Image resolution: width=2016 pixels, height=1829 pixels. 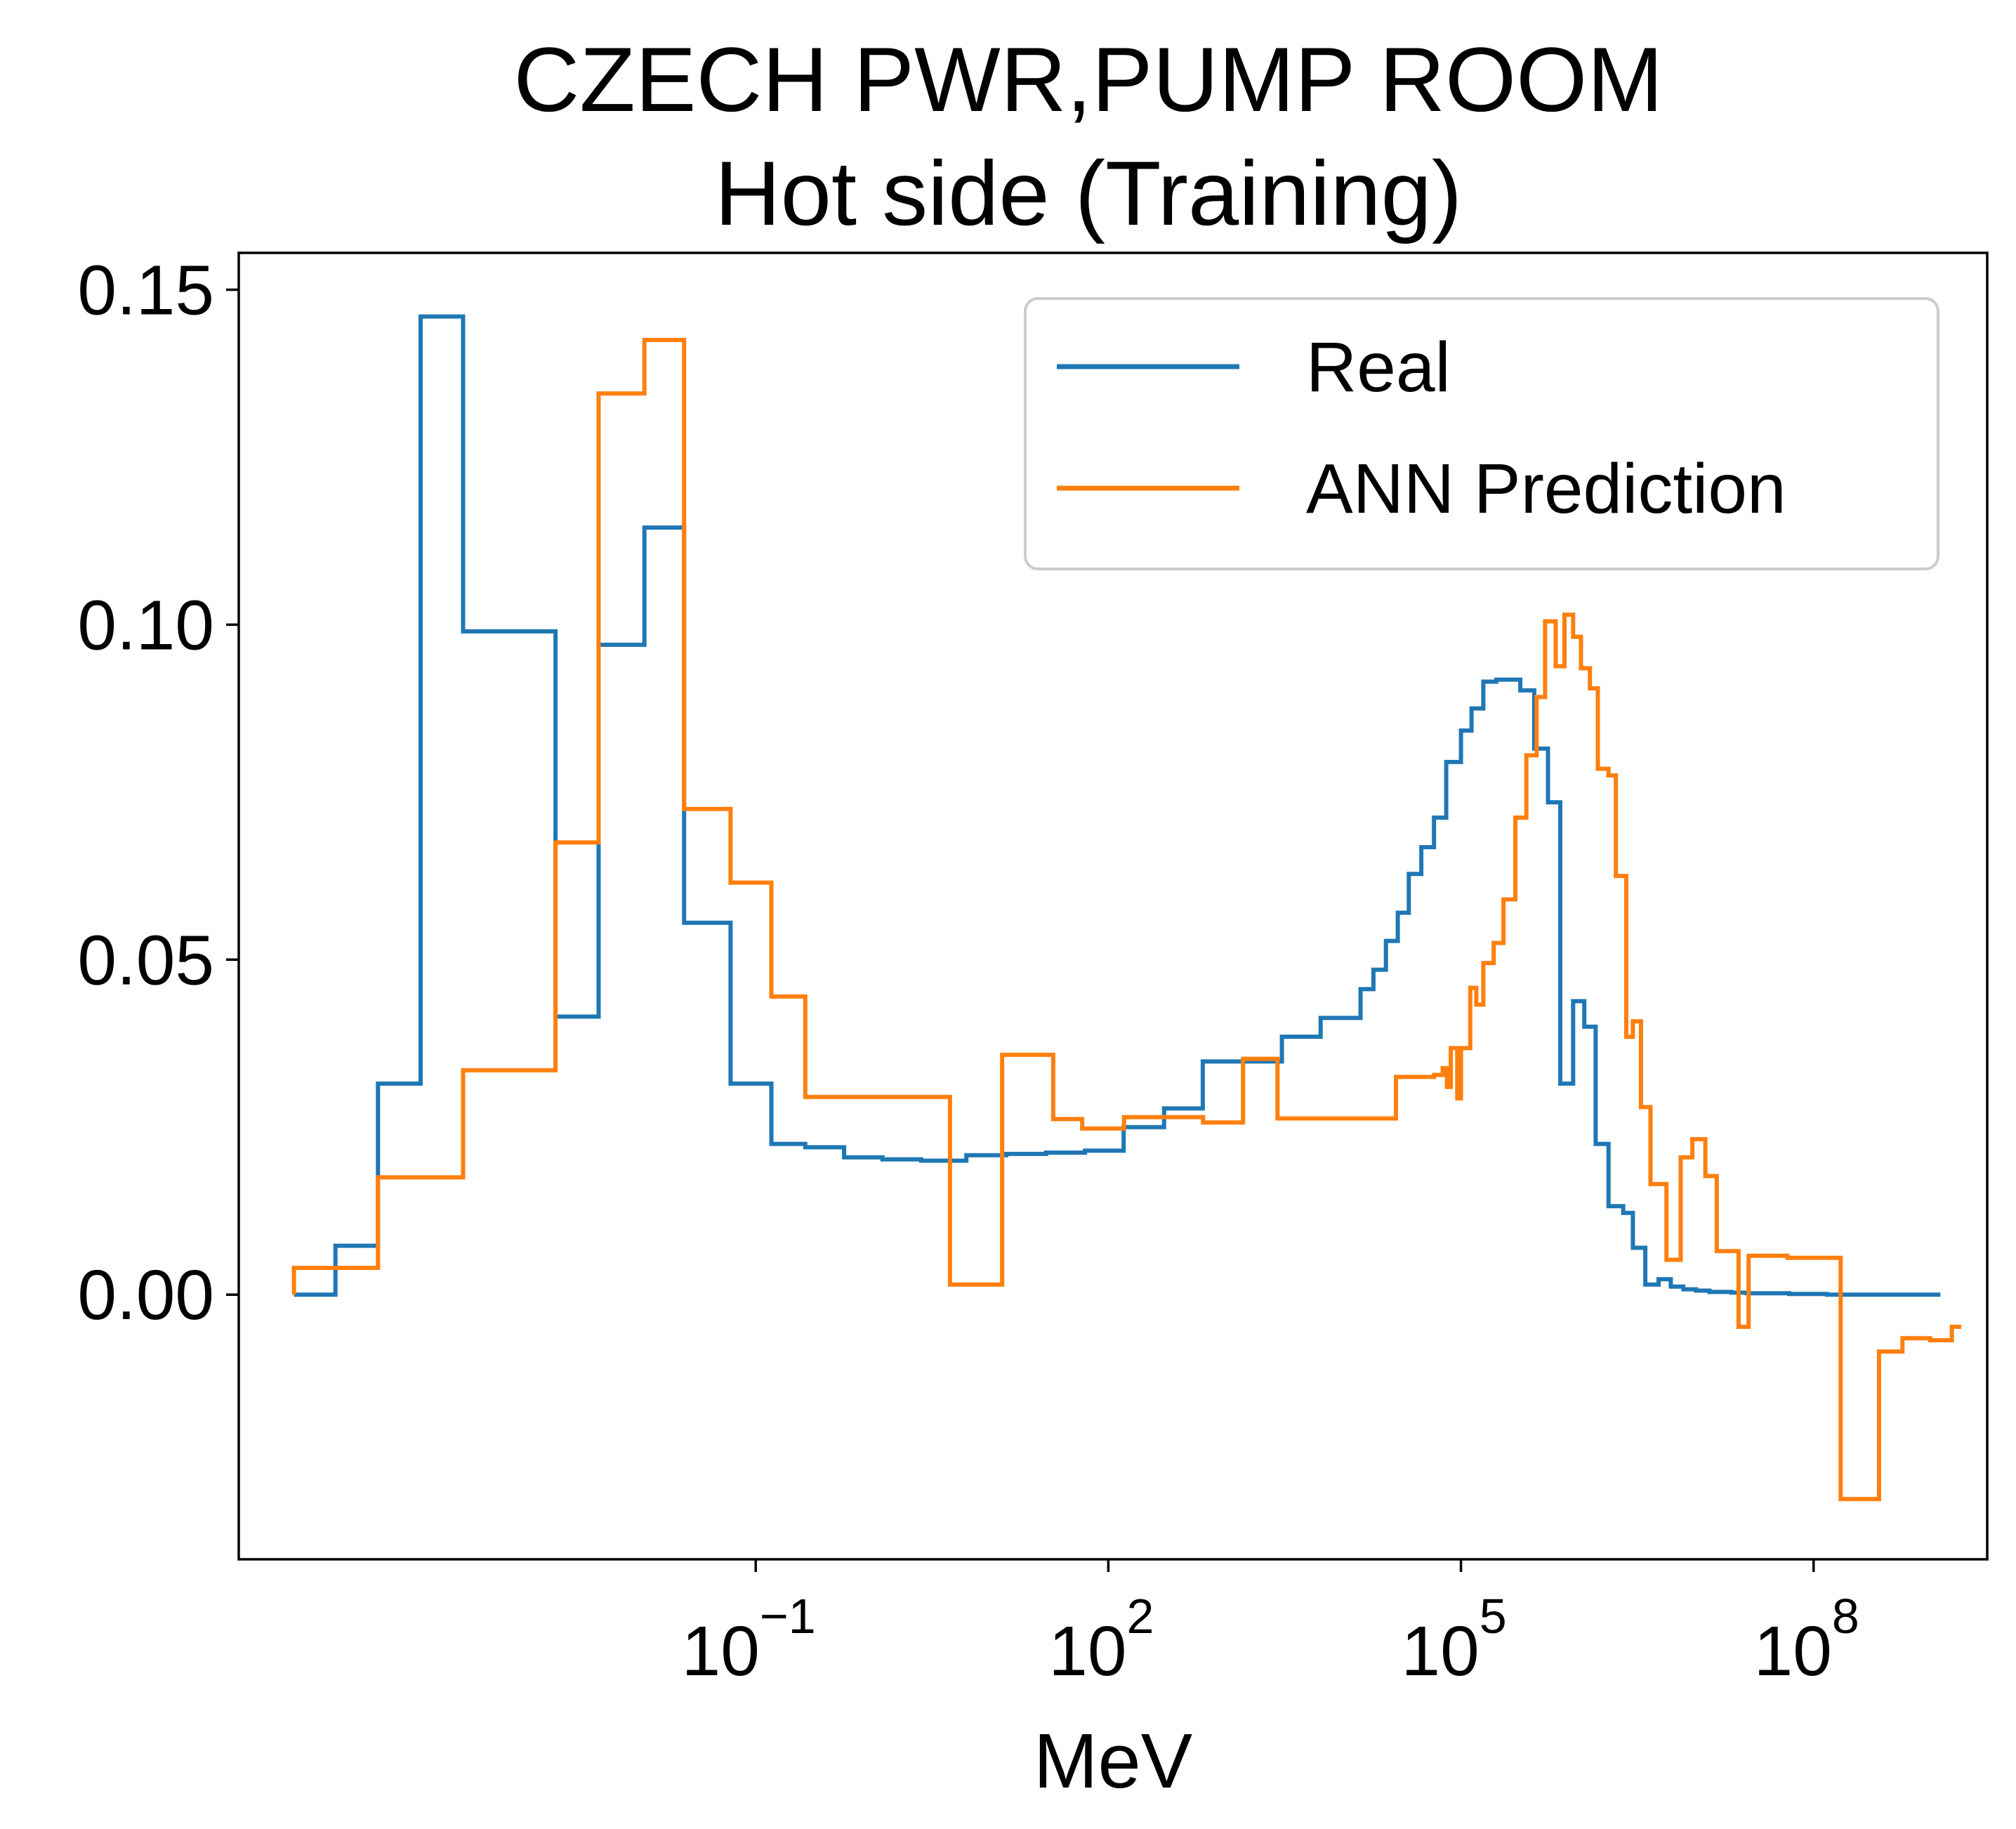 I want to click on x-tick-label: 10⁵, so click(x=1453, y=1640).